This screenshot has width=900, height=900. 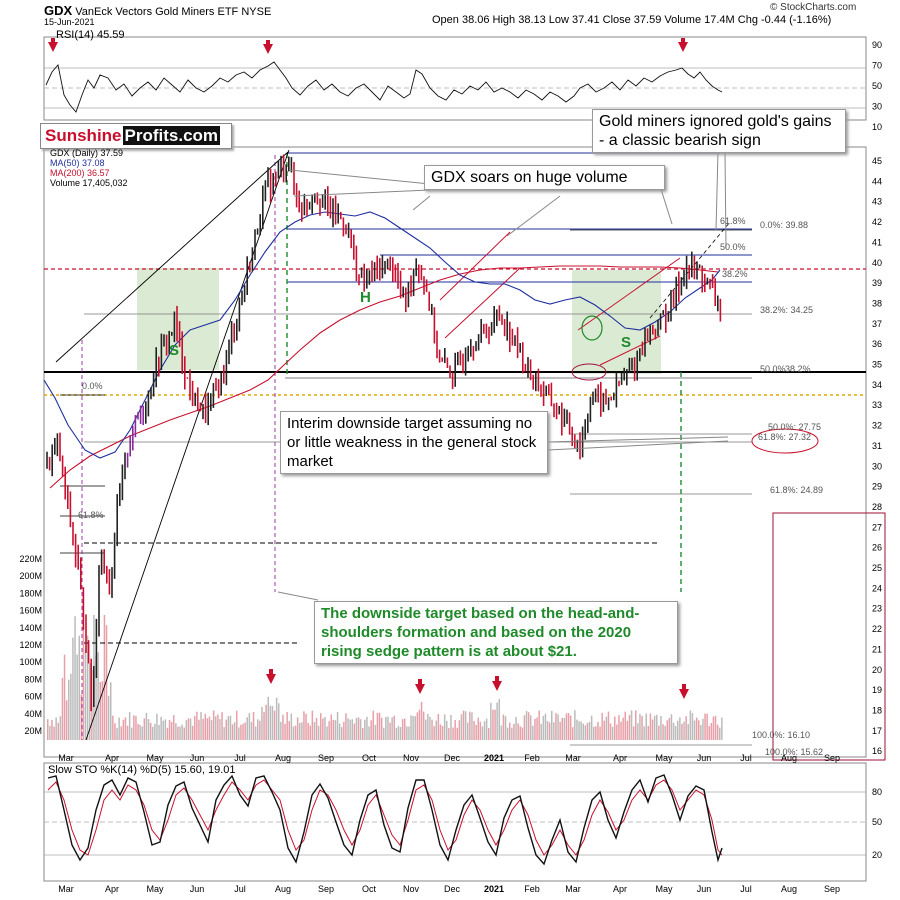 What do you see at coordinates (781, 735) in the screenshot?
I see `fib-label: 100.0%: 16.10` at bounding box center [781, 735].